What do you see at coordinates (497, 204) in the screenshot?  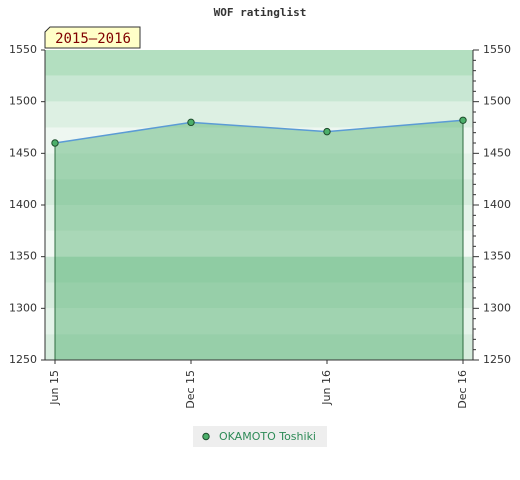 I see `y2-tick-label: 1400` at bounding box center [497, 204].